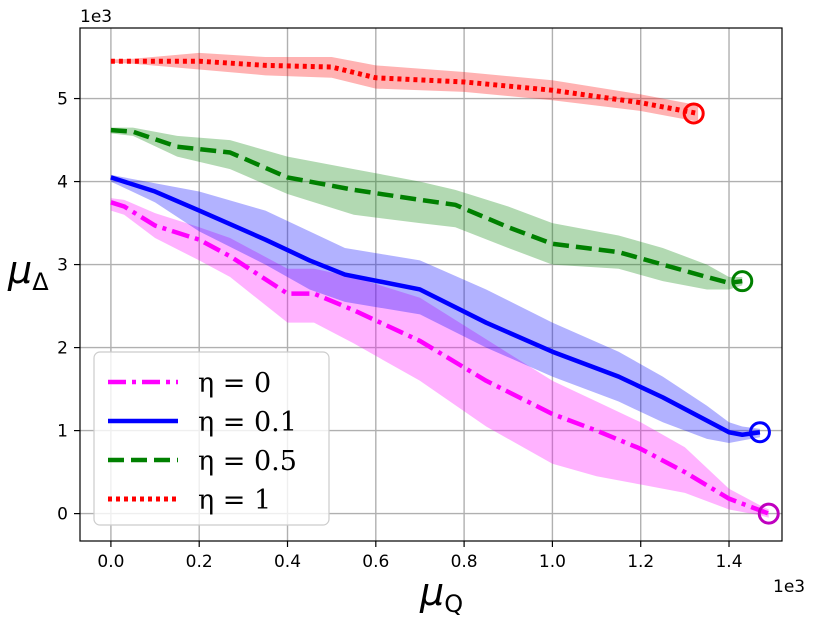  Describe the element at coordinates (464, 562) in the screenshot. I see `x-tick-label: 0.8` at that location.